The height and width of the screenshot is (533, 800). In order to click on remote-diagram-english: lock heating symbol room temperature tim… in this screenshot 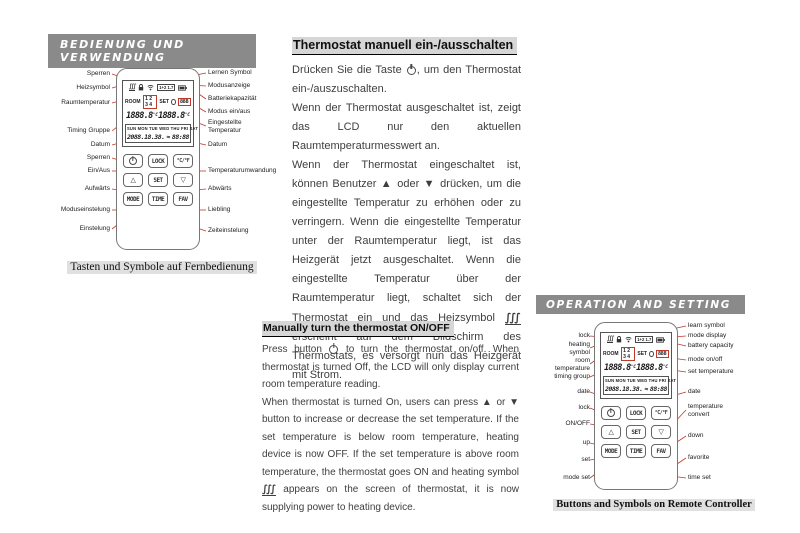, I will do `click(654, 408)`.